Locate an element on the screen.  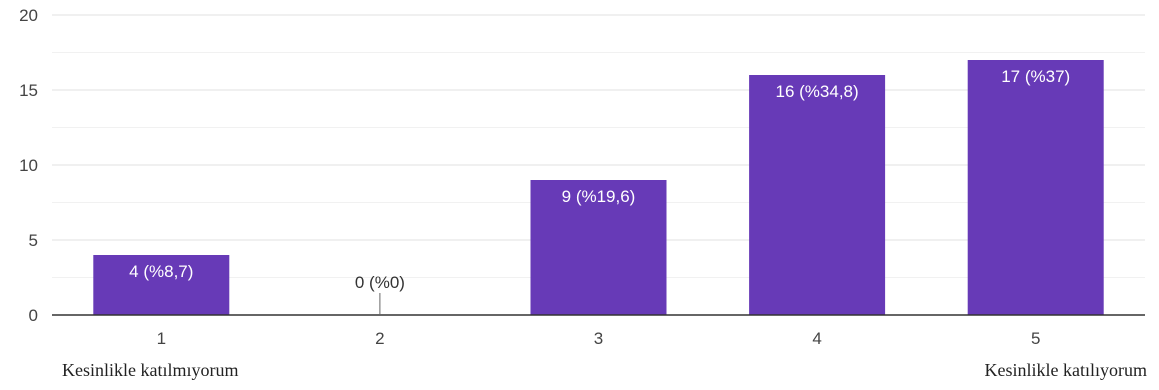
data-label: 16 (%34,8) is located at coordinates (817, 91).